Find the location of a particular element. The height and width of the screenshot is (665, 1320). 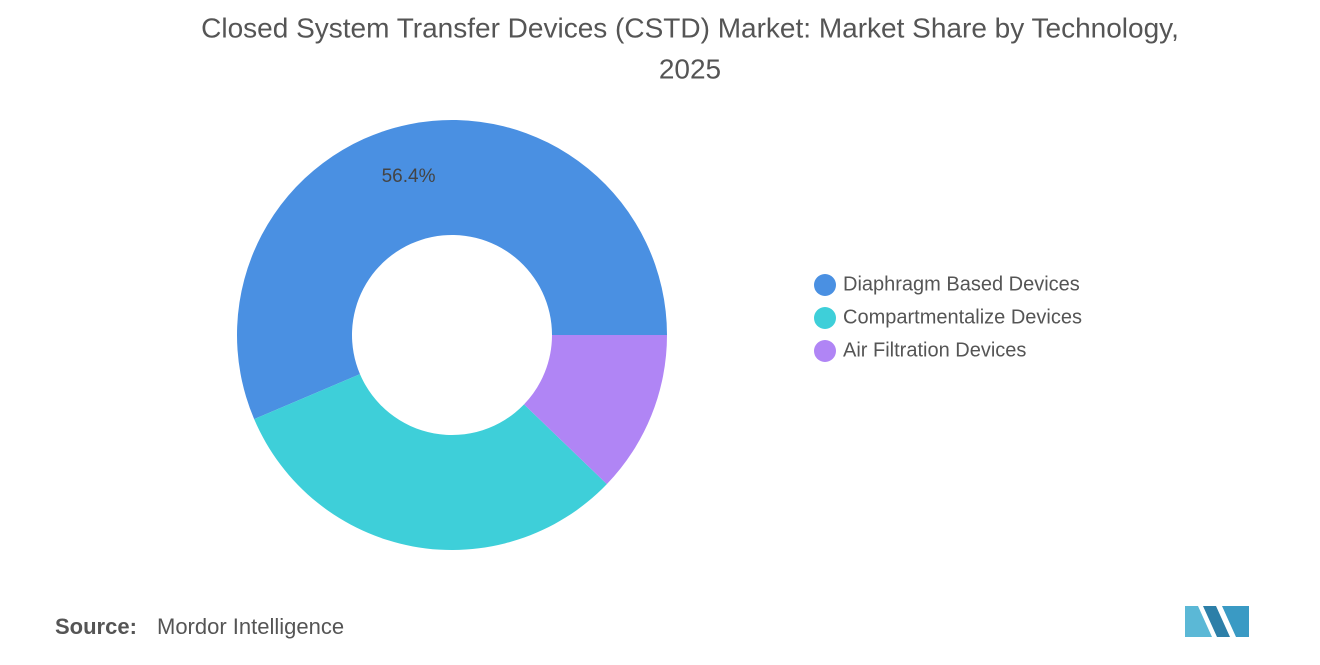

logo is located at coordinates (1217, 621).